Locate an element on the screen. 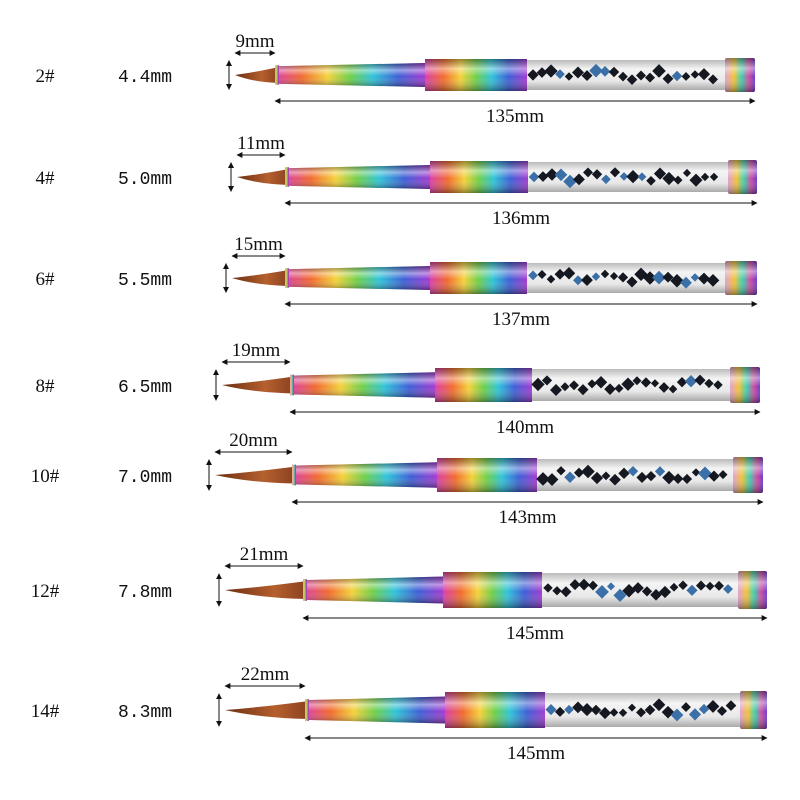  total-length-label: 137mm is located at coordinates (521, 319).